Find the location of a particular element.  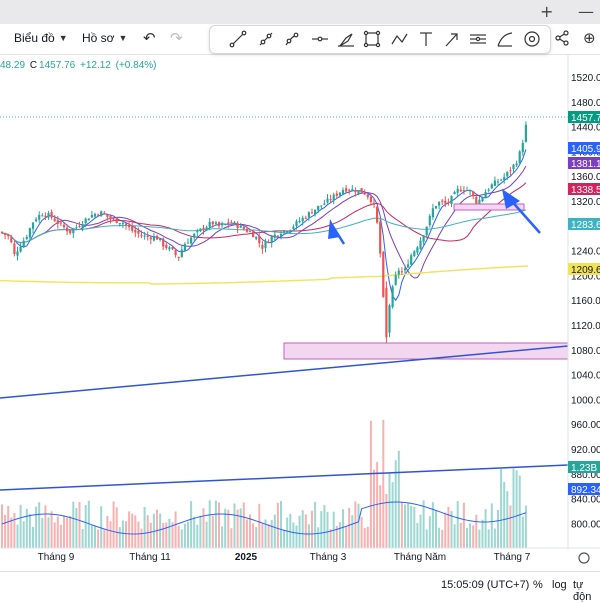

profile-menu: Hồ sơ ▼ is located at coordinates (104, 38).